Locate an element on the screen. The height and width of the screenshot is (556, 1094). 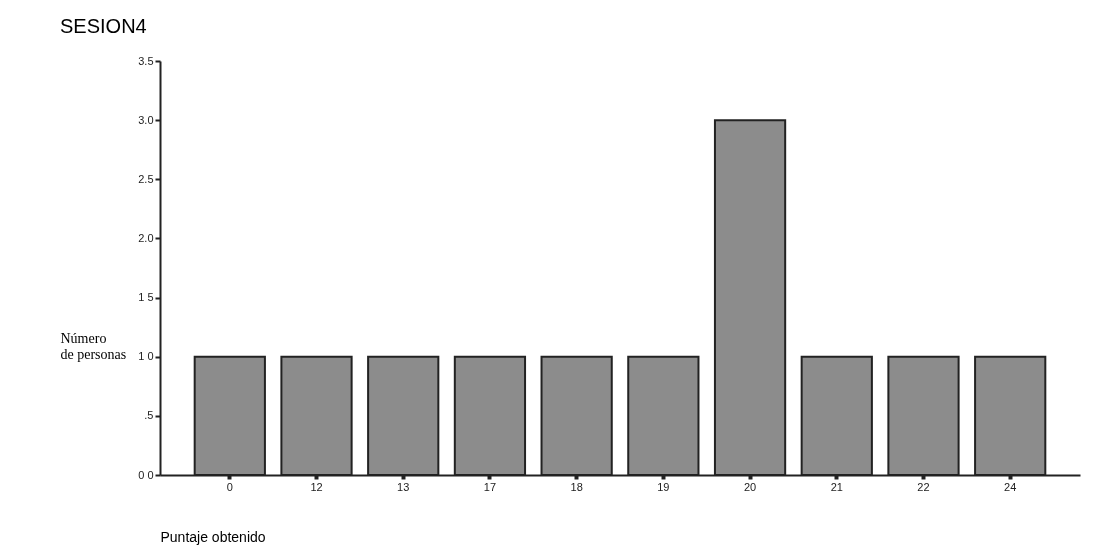
y-tick-label: 3.0 is located at coordinates (146, 119).